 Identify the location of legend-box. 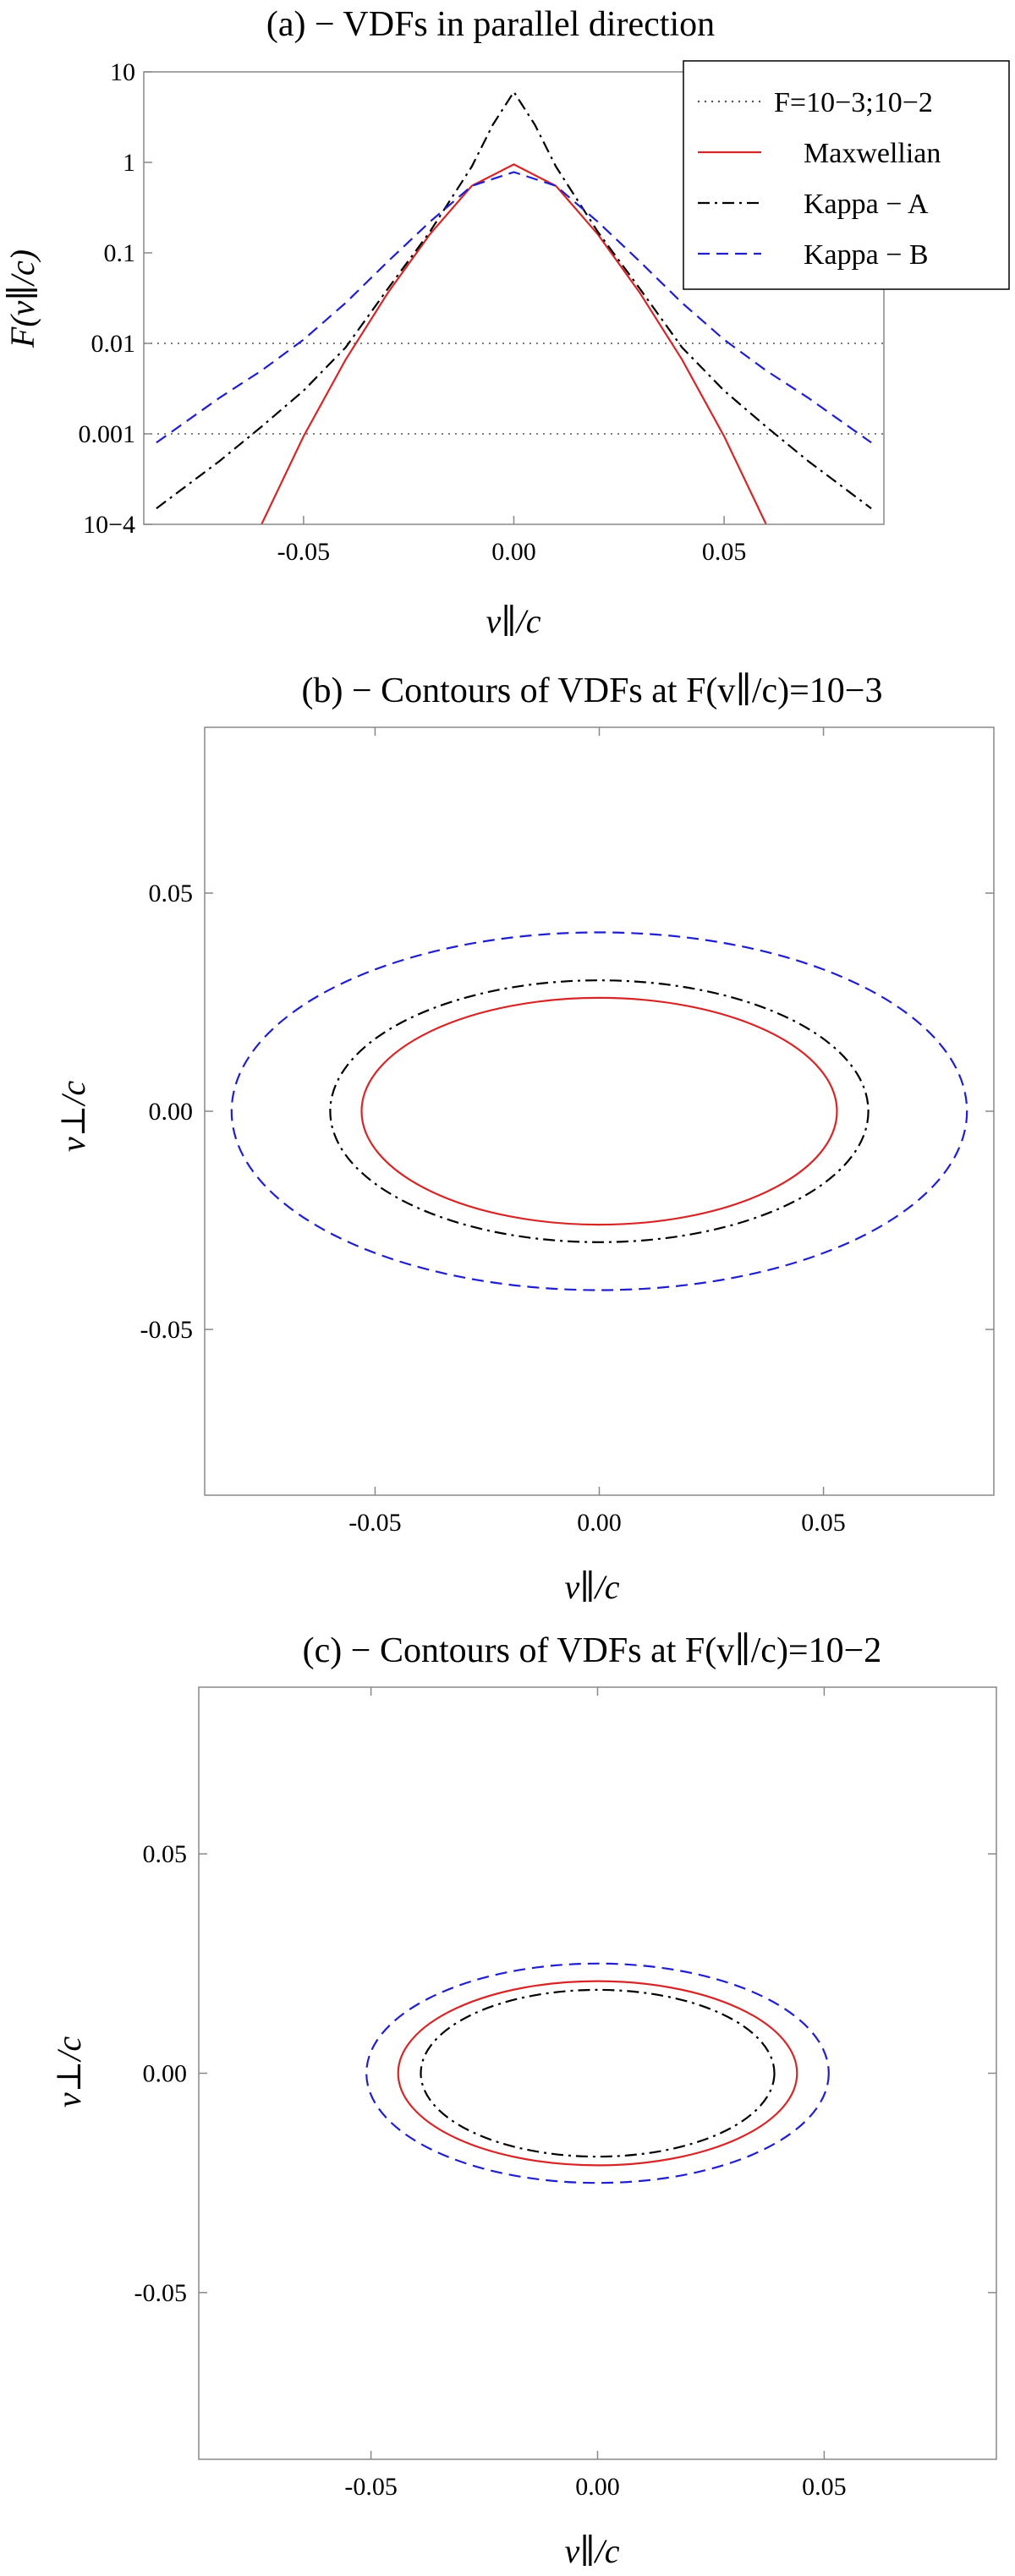
(847, 175).